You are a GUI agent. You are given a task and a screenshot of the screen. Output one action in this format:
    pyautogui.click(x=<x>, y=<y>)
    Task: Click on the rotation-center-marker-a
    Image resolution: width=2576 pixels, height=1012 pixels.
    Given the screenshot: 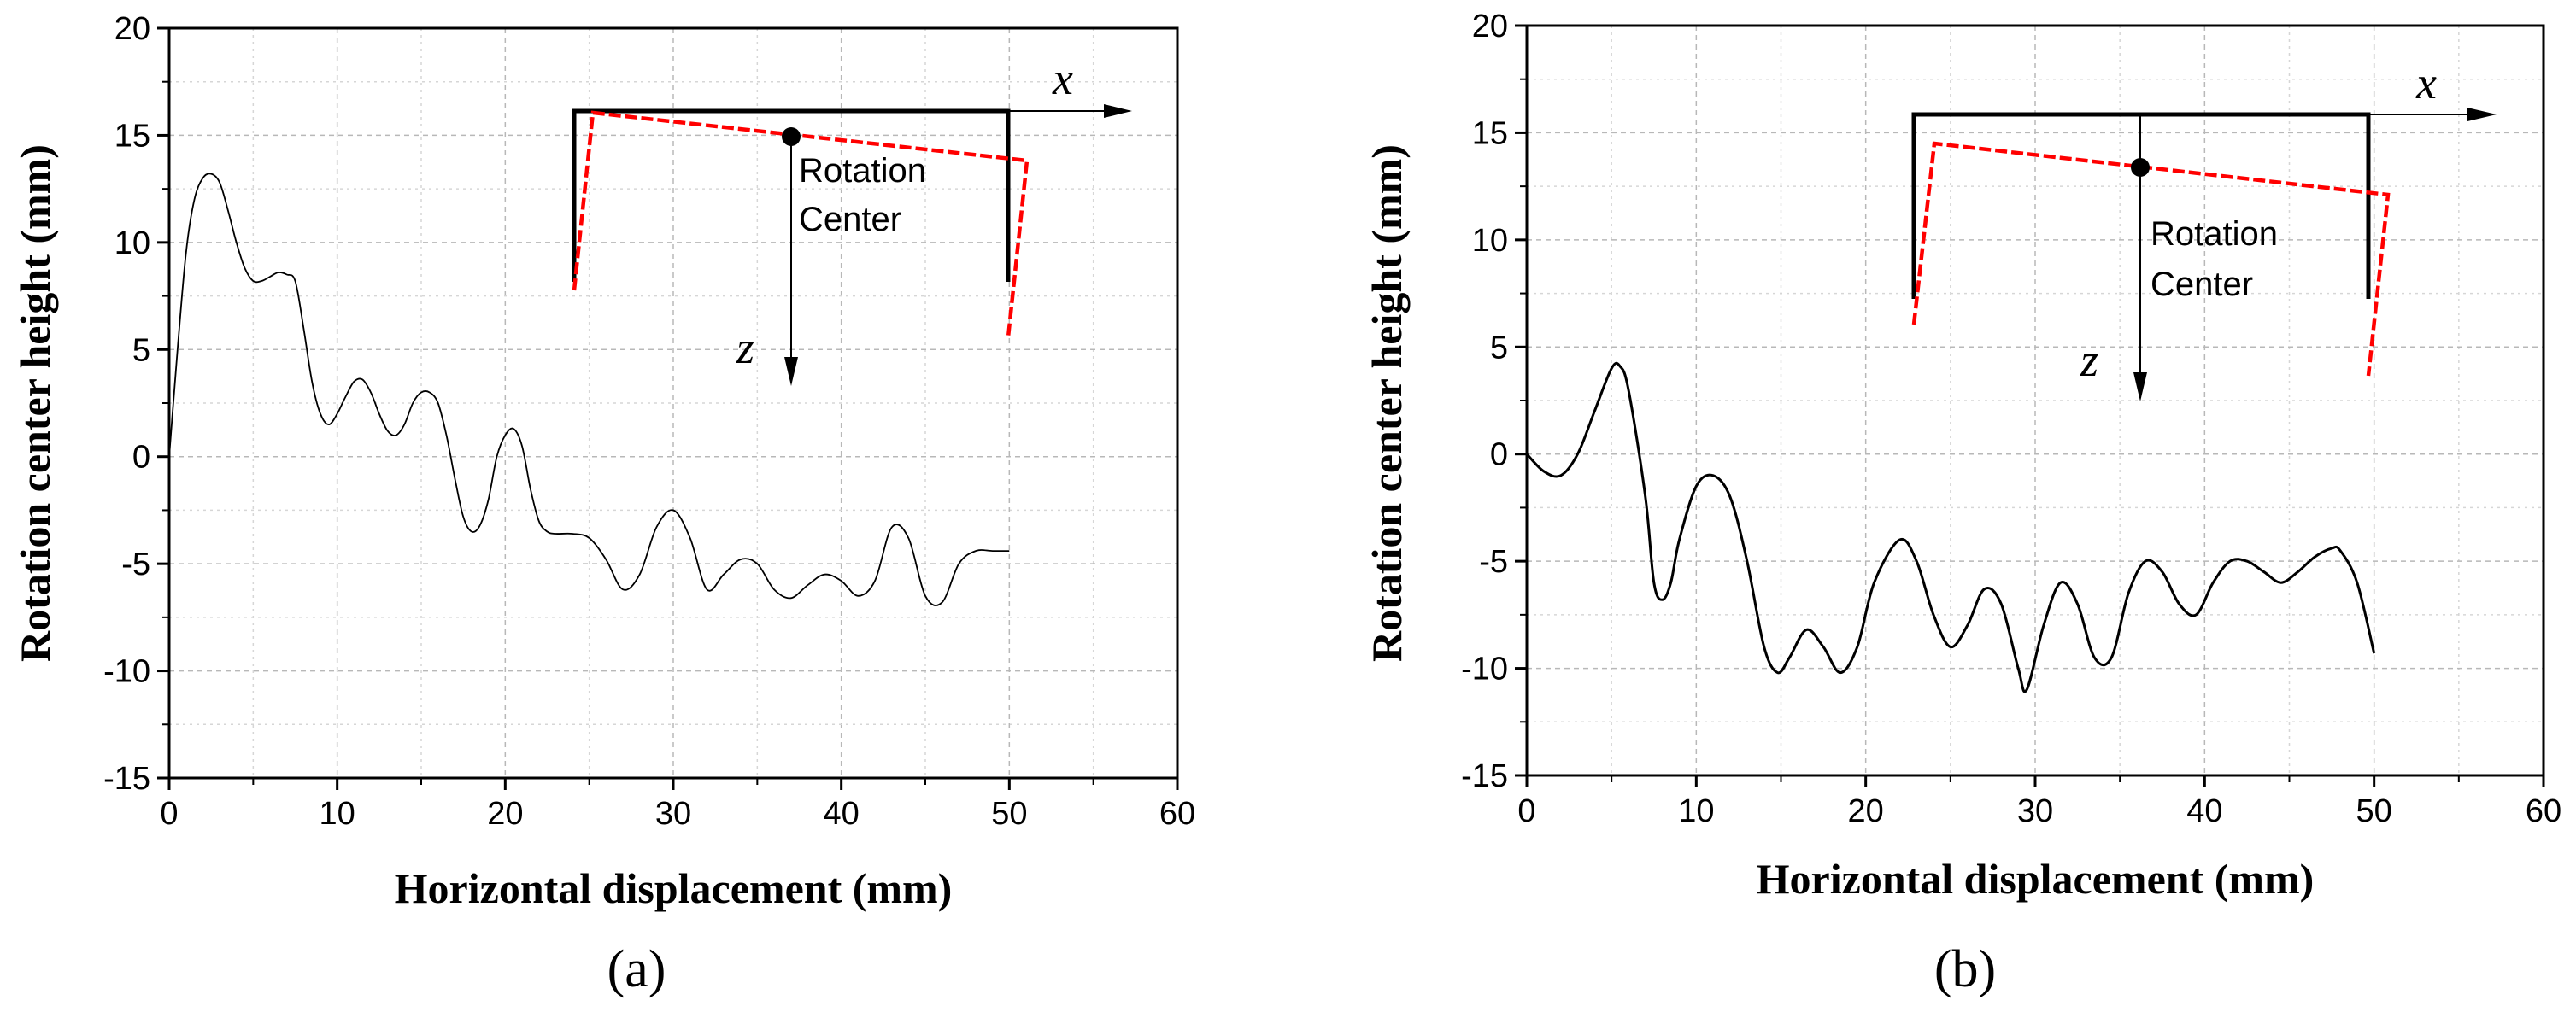 What is the action you would take?
    pyautogui.click(x=791, y=136)
    